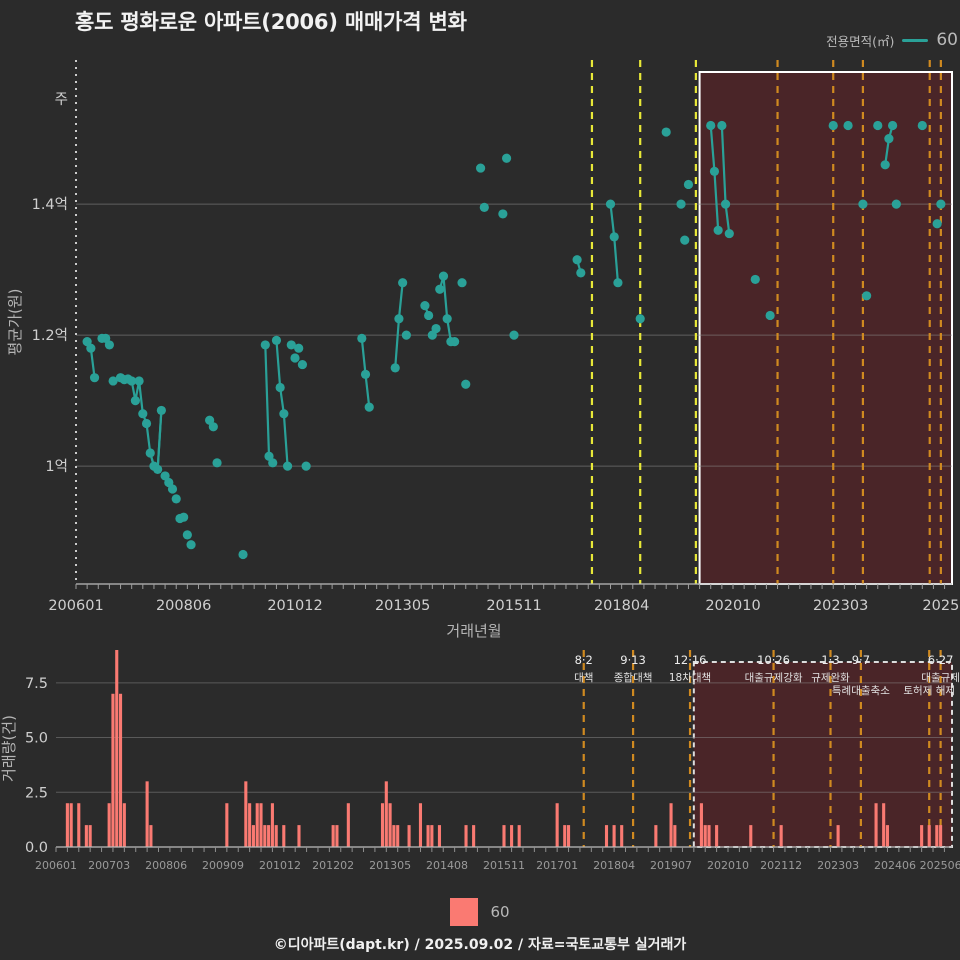 The width and height of the screenshot is (960, 960). What do you see at coordinates (861, 691) in the screenshot?
I see `policy-annotation-label: 특례대출축소` at bounding box center [861, 691].